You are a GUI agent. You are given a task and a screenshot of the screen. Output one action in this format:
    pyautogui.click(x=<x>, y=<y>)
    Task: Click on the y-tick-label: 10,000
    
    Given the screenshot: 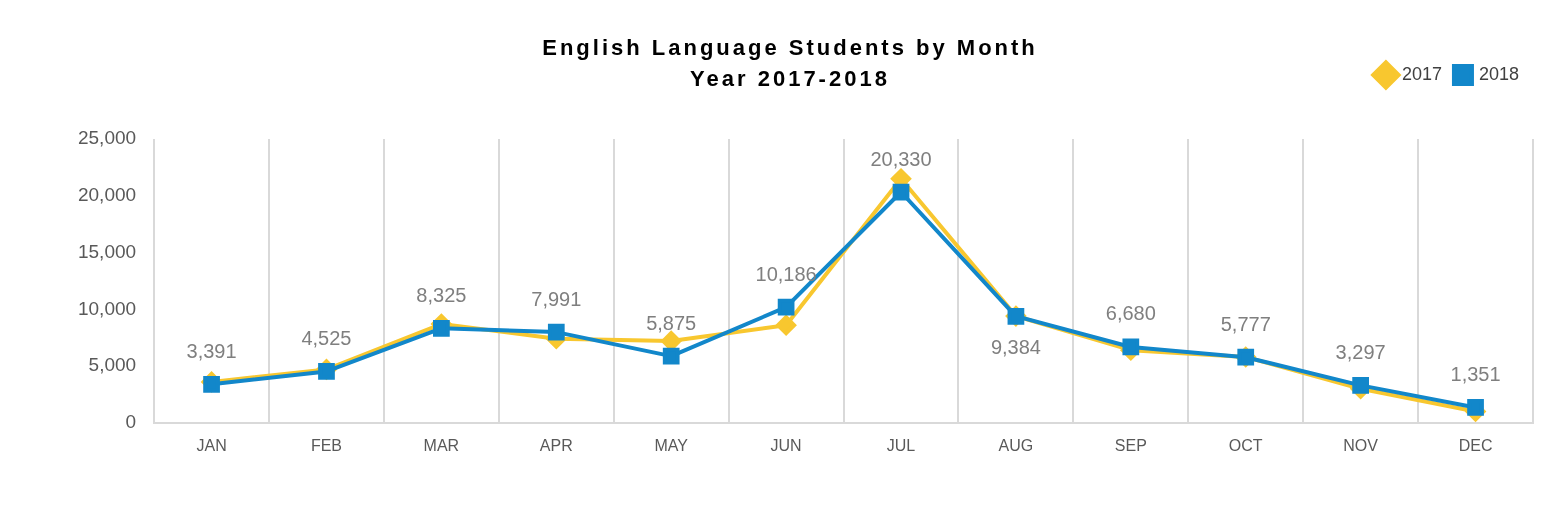 What is the action you would take?
    pyautogui.click(x=107, y=308)
    